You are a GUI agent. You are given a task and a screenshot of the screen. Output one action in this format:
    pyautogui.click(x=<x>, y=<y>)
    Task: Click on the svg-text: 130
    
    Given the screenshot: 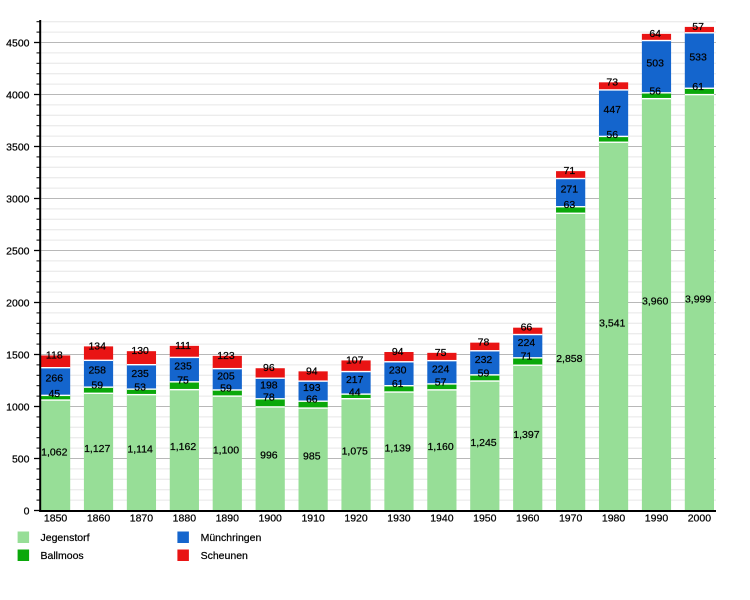 What is the action you would take?
    pyautogui.click(x=140, y=351)
    